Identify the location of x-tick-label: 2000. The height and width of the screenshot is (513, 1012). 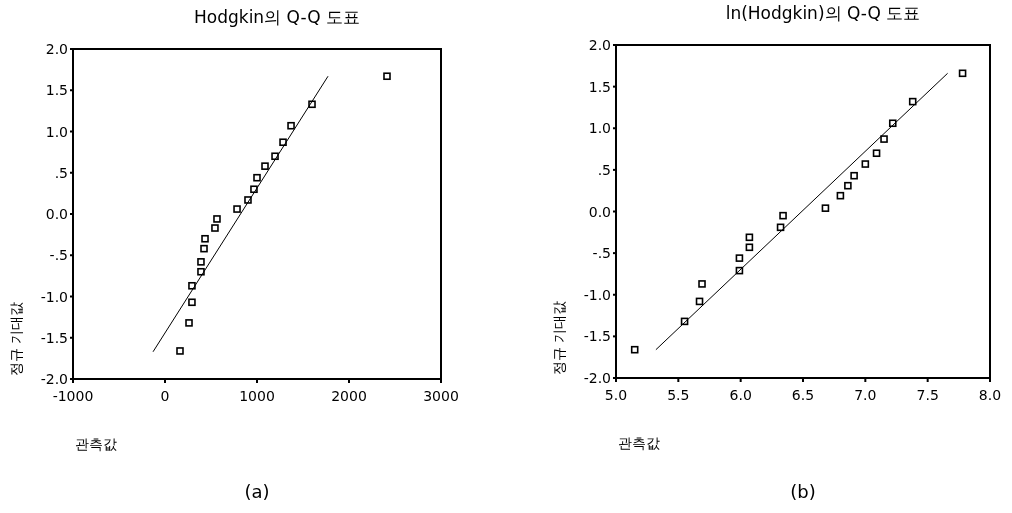
(349, 396).